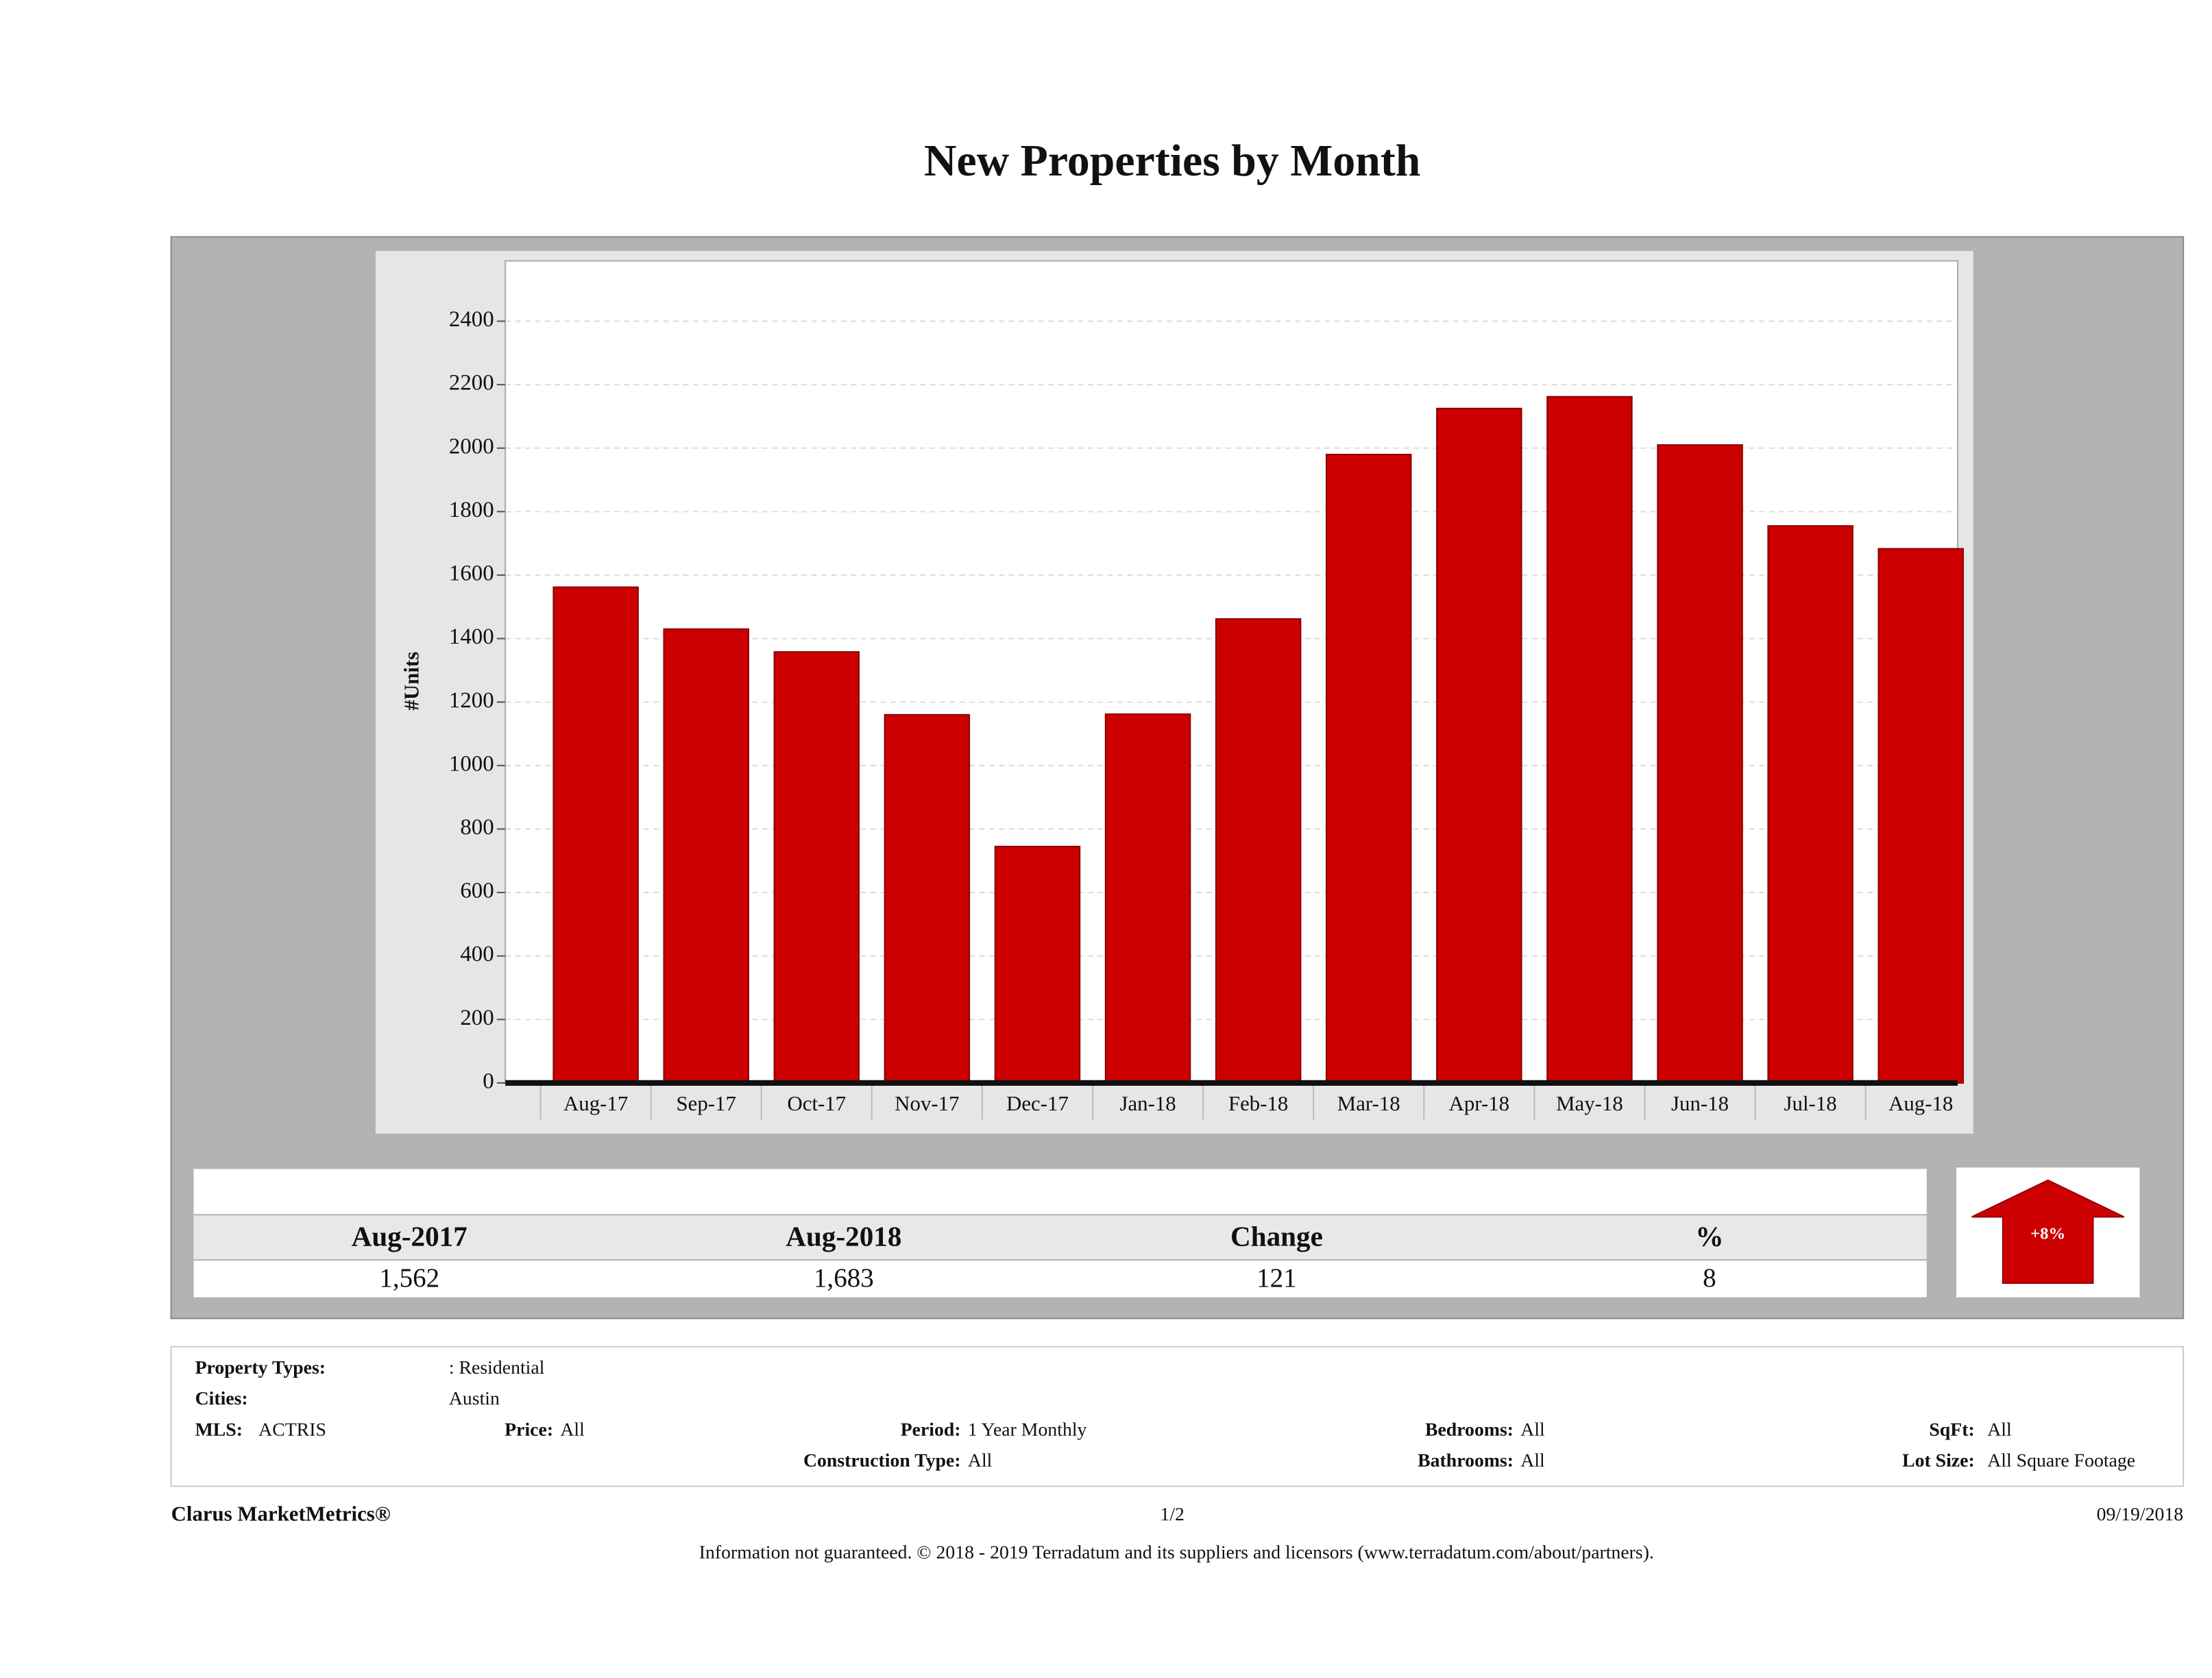  What do you see at coordinates (472, 319) in the screenshot?
I see `y-tick-label: 2400` at bounding box center [472, 319].